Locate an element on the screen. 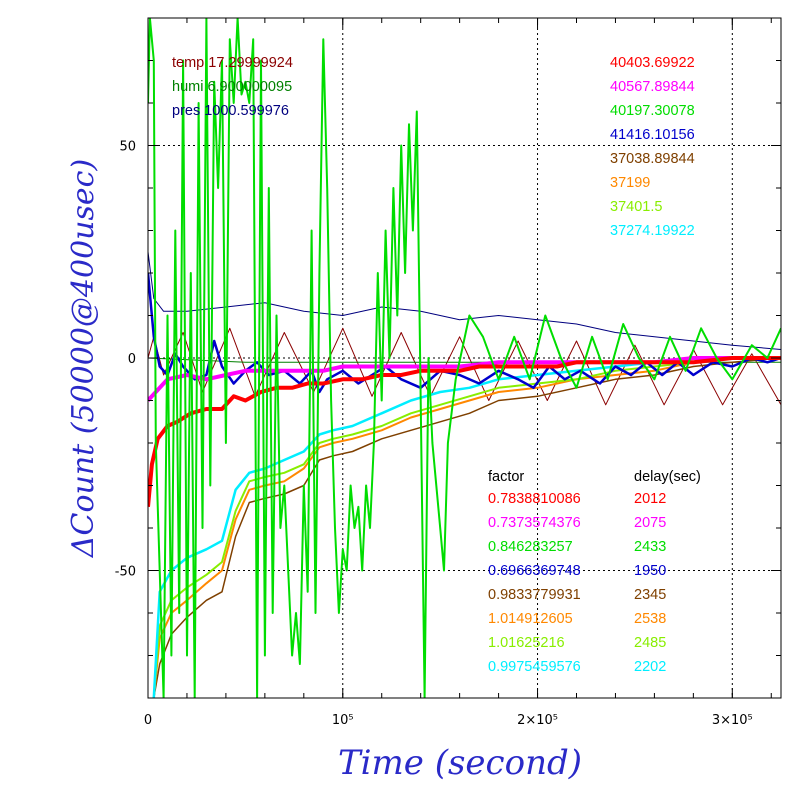  factor-value: 0.7373574376 is located at coordinates (534, 523).